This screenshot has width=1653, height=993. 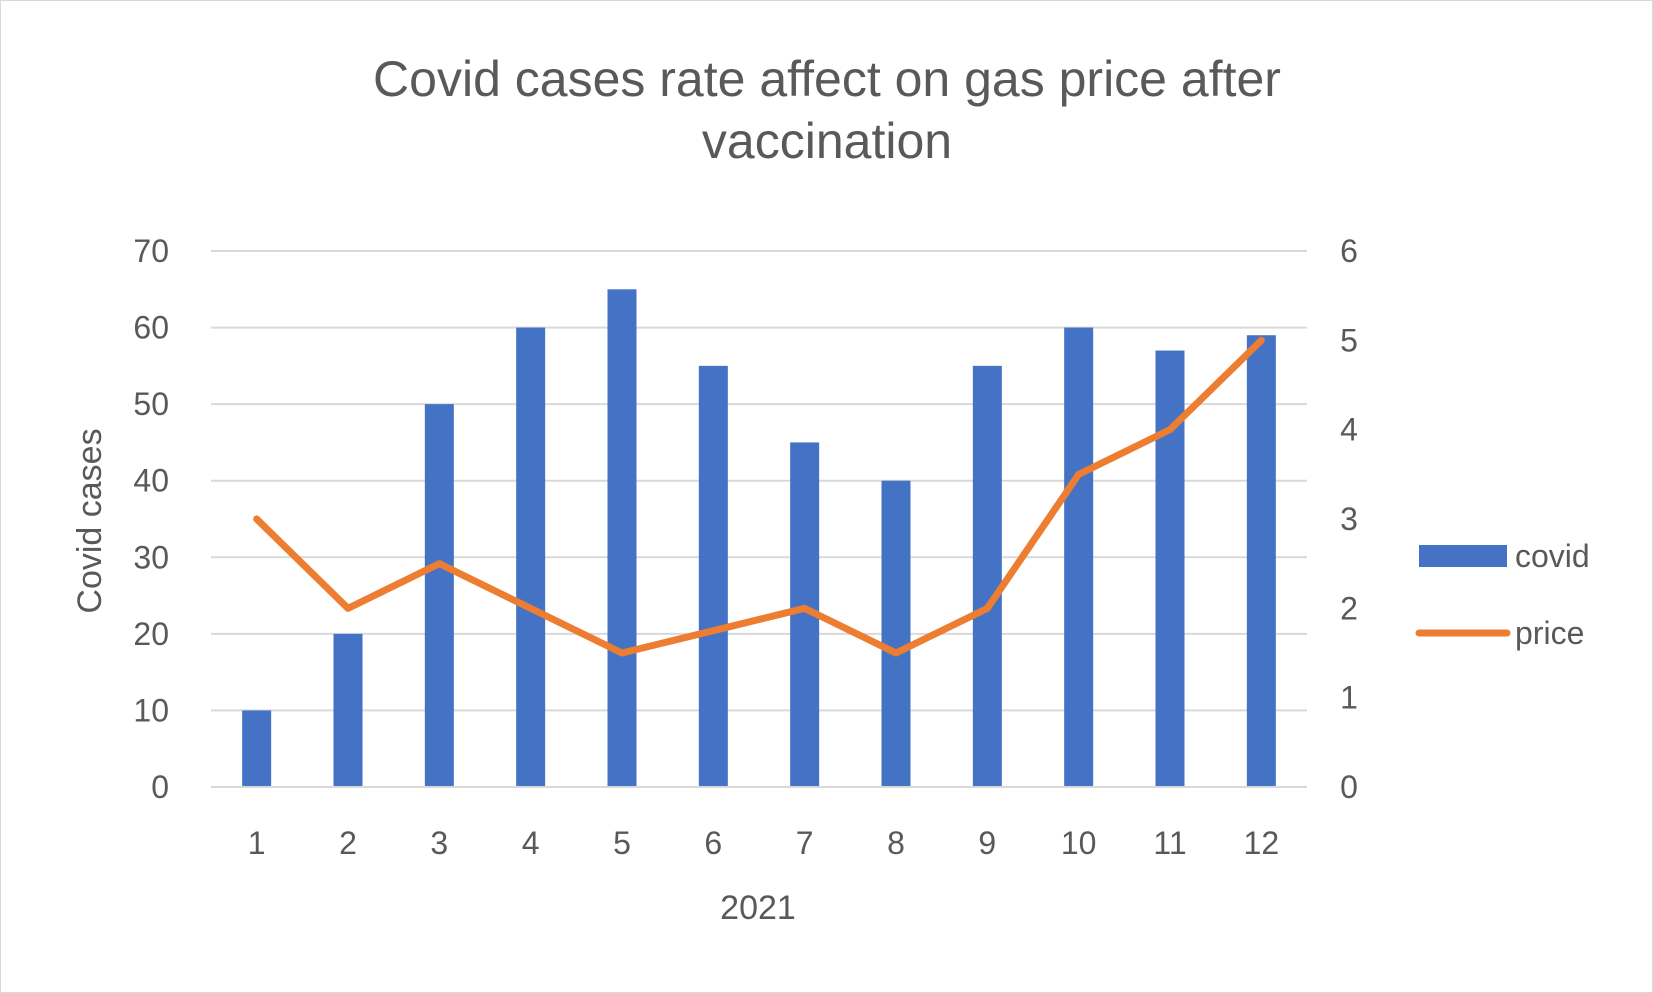 What do you see at coordinates (1349, 787) in the screenshot?
I see `y2-tick-label: 0` at bounding box center [1349, 787].